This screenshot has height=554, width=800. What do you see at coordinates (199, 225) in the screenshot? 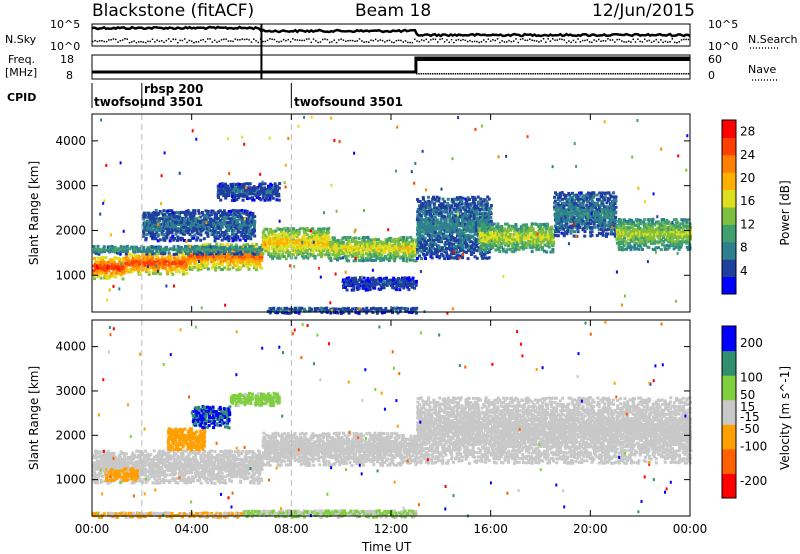
I see `data-band` at bounding box center [199, 225].